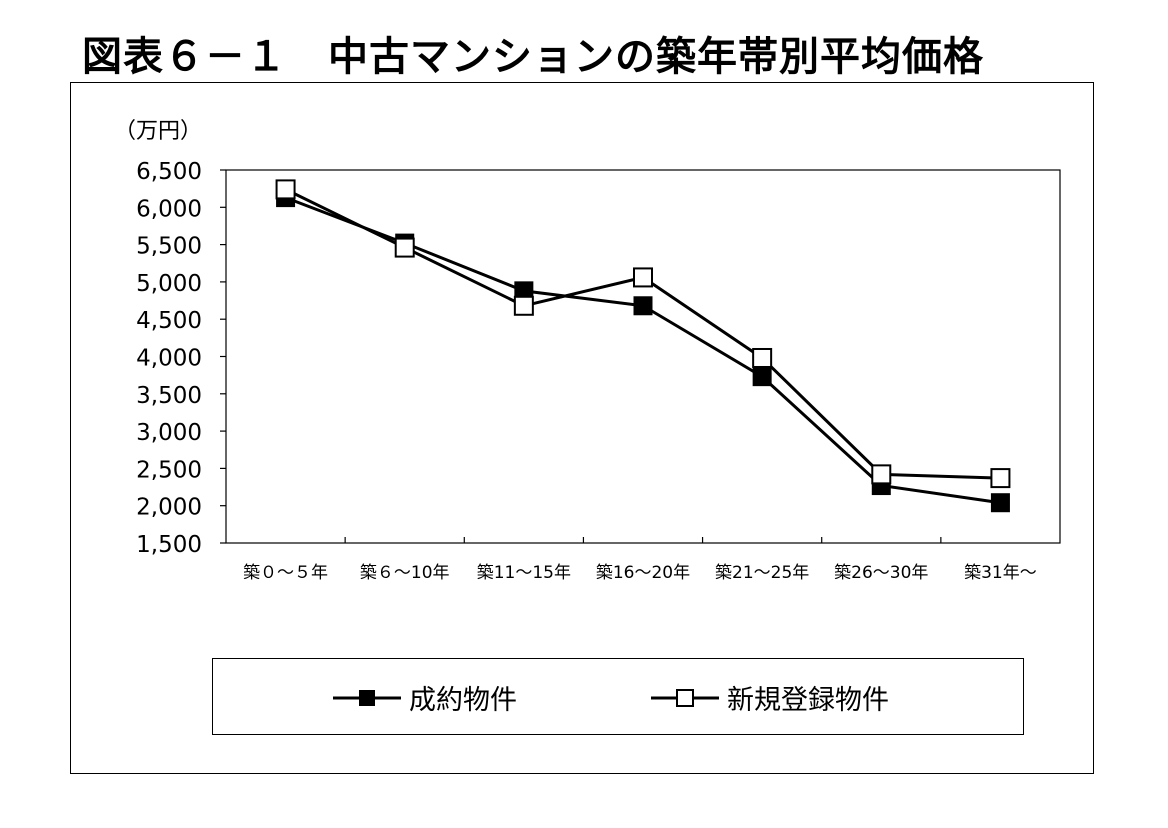 This screenshot has height=828, width=1168. What do you see at coordinates (405, 573) in the screenshot?
I see `x-tick-label: 築６～10年` at bounding box center [405, 573].